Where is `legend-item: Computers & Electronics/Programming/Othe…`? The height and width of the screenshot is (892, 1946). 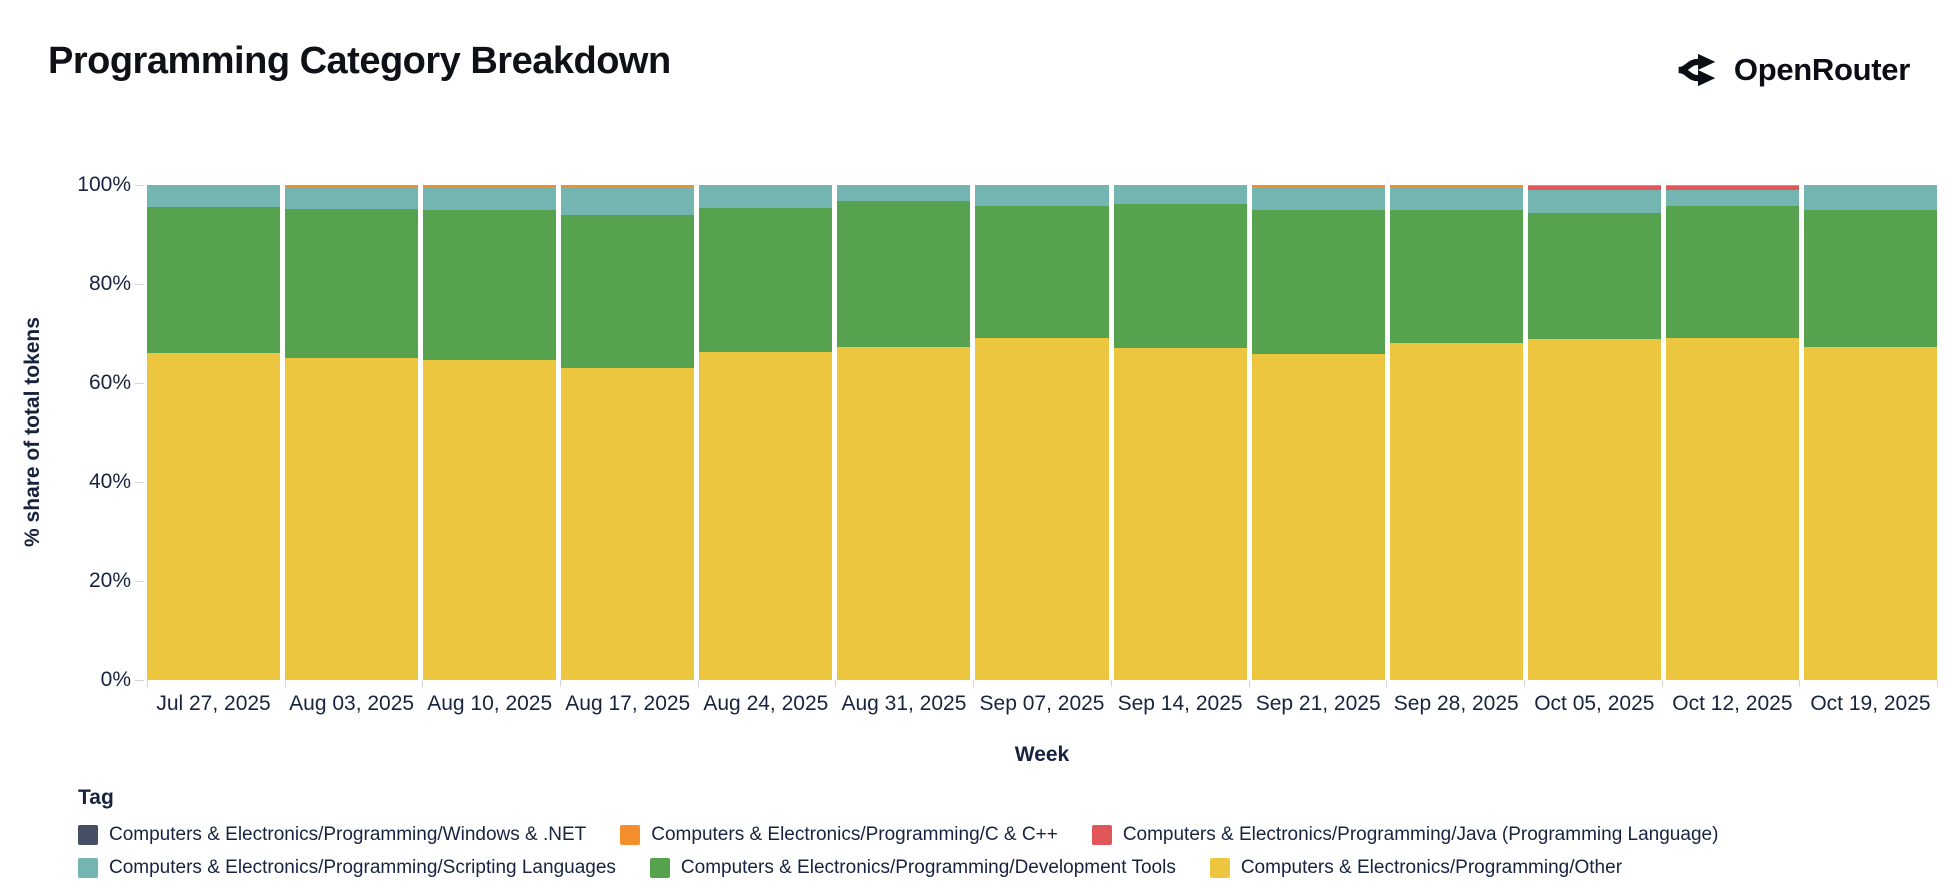
legend-item: Computers & Electronics/Programming/Othe… is located at coordinates (1416, 868).